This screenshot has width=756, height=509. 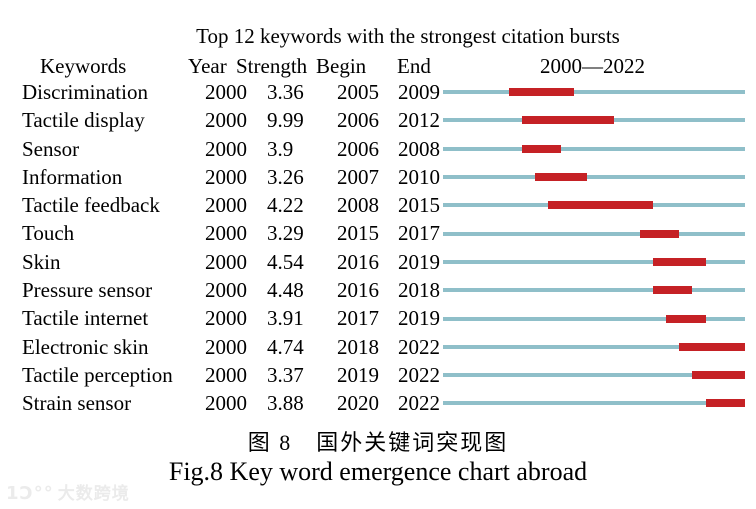 I want to click on watermark: 1Ɔ°° 大数跨境, so click(x=68, y=491).